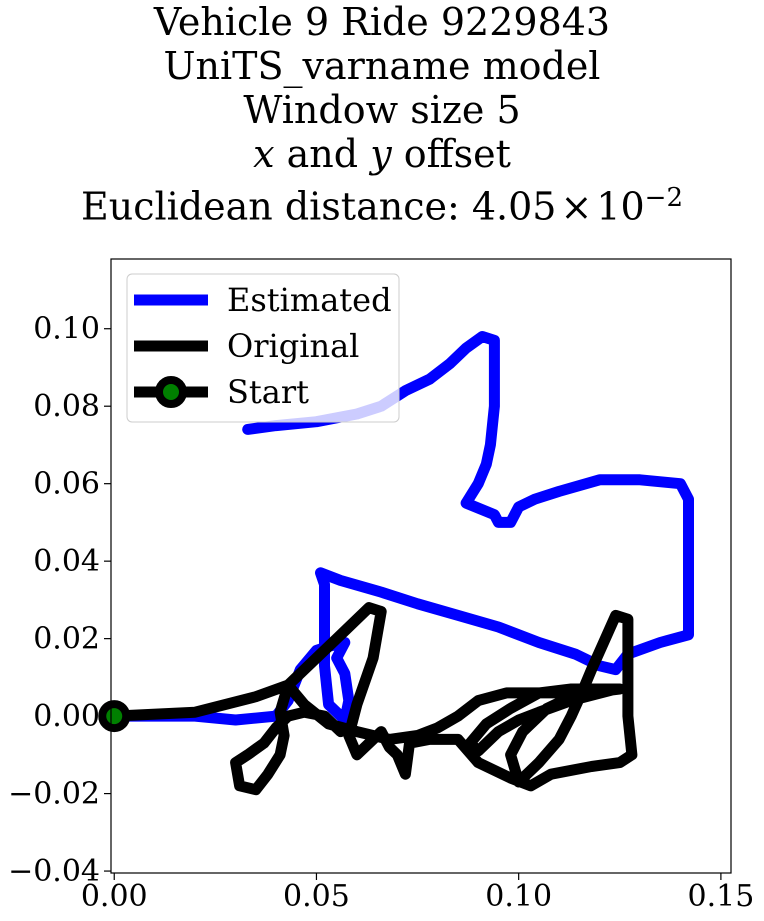 The image size is (764, 921). Describe the element at coordinates (66, 639) in the screenshot. I see `y-tick-label: 0.02` at that location.